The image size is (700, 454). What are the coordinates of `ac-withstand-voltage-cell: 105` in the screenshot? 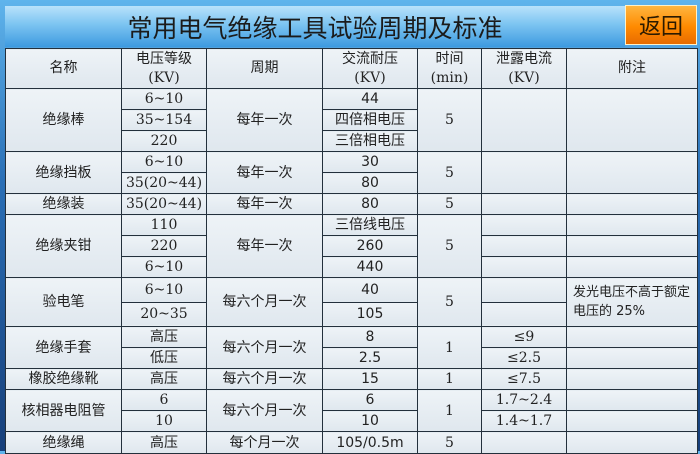 It's located at (370, 314).